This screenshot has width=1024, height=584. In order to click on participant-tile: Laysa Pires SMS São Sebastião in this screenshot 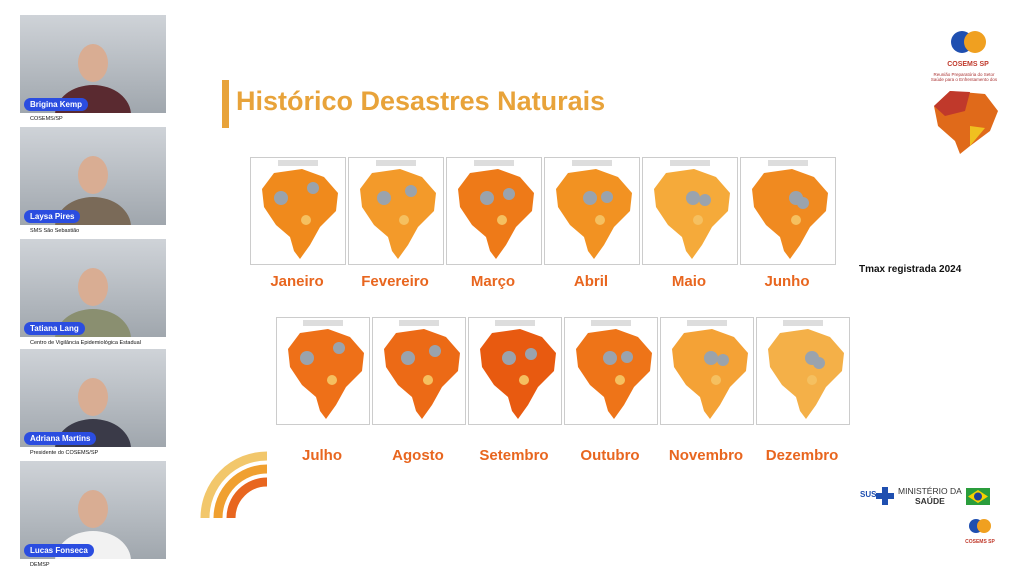, I will do `click(93, 182)`.